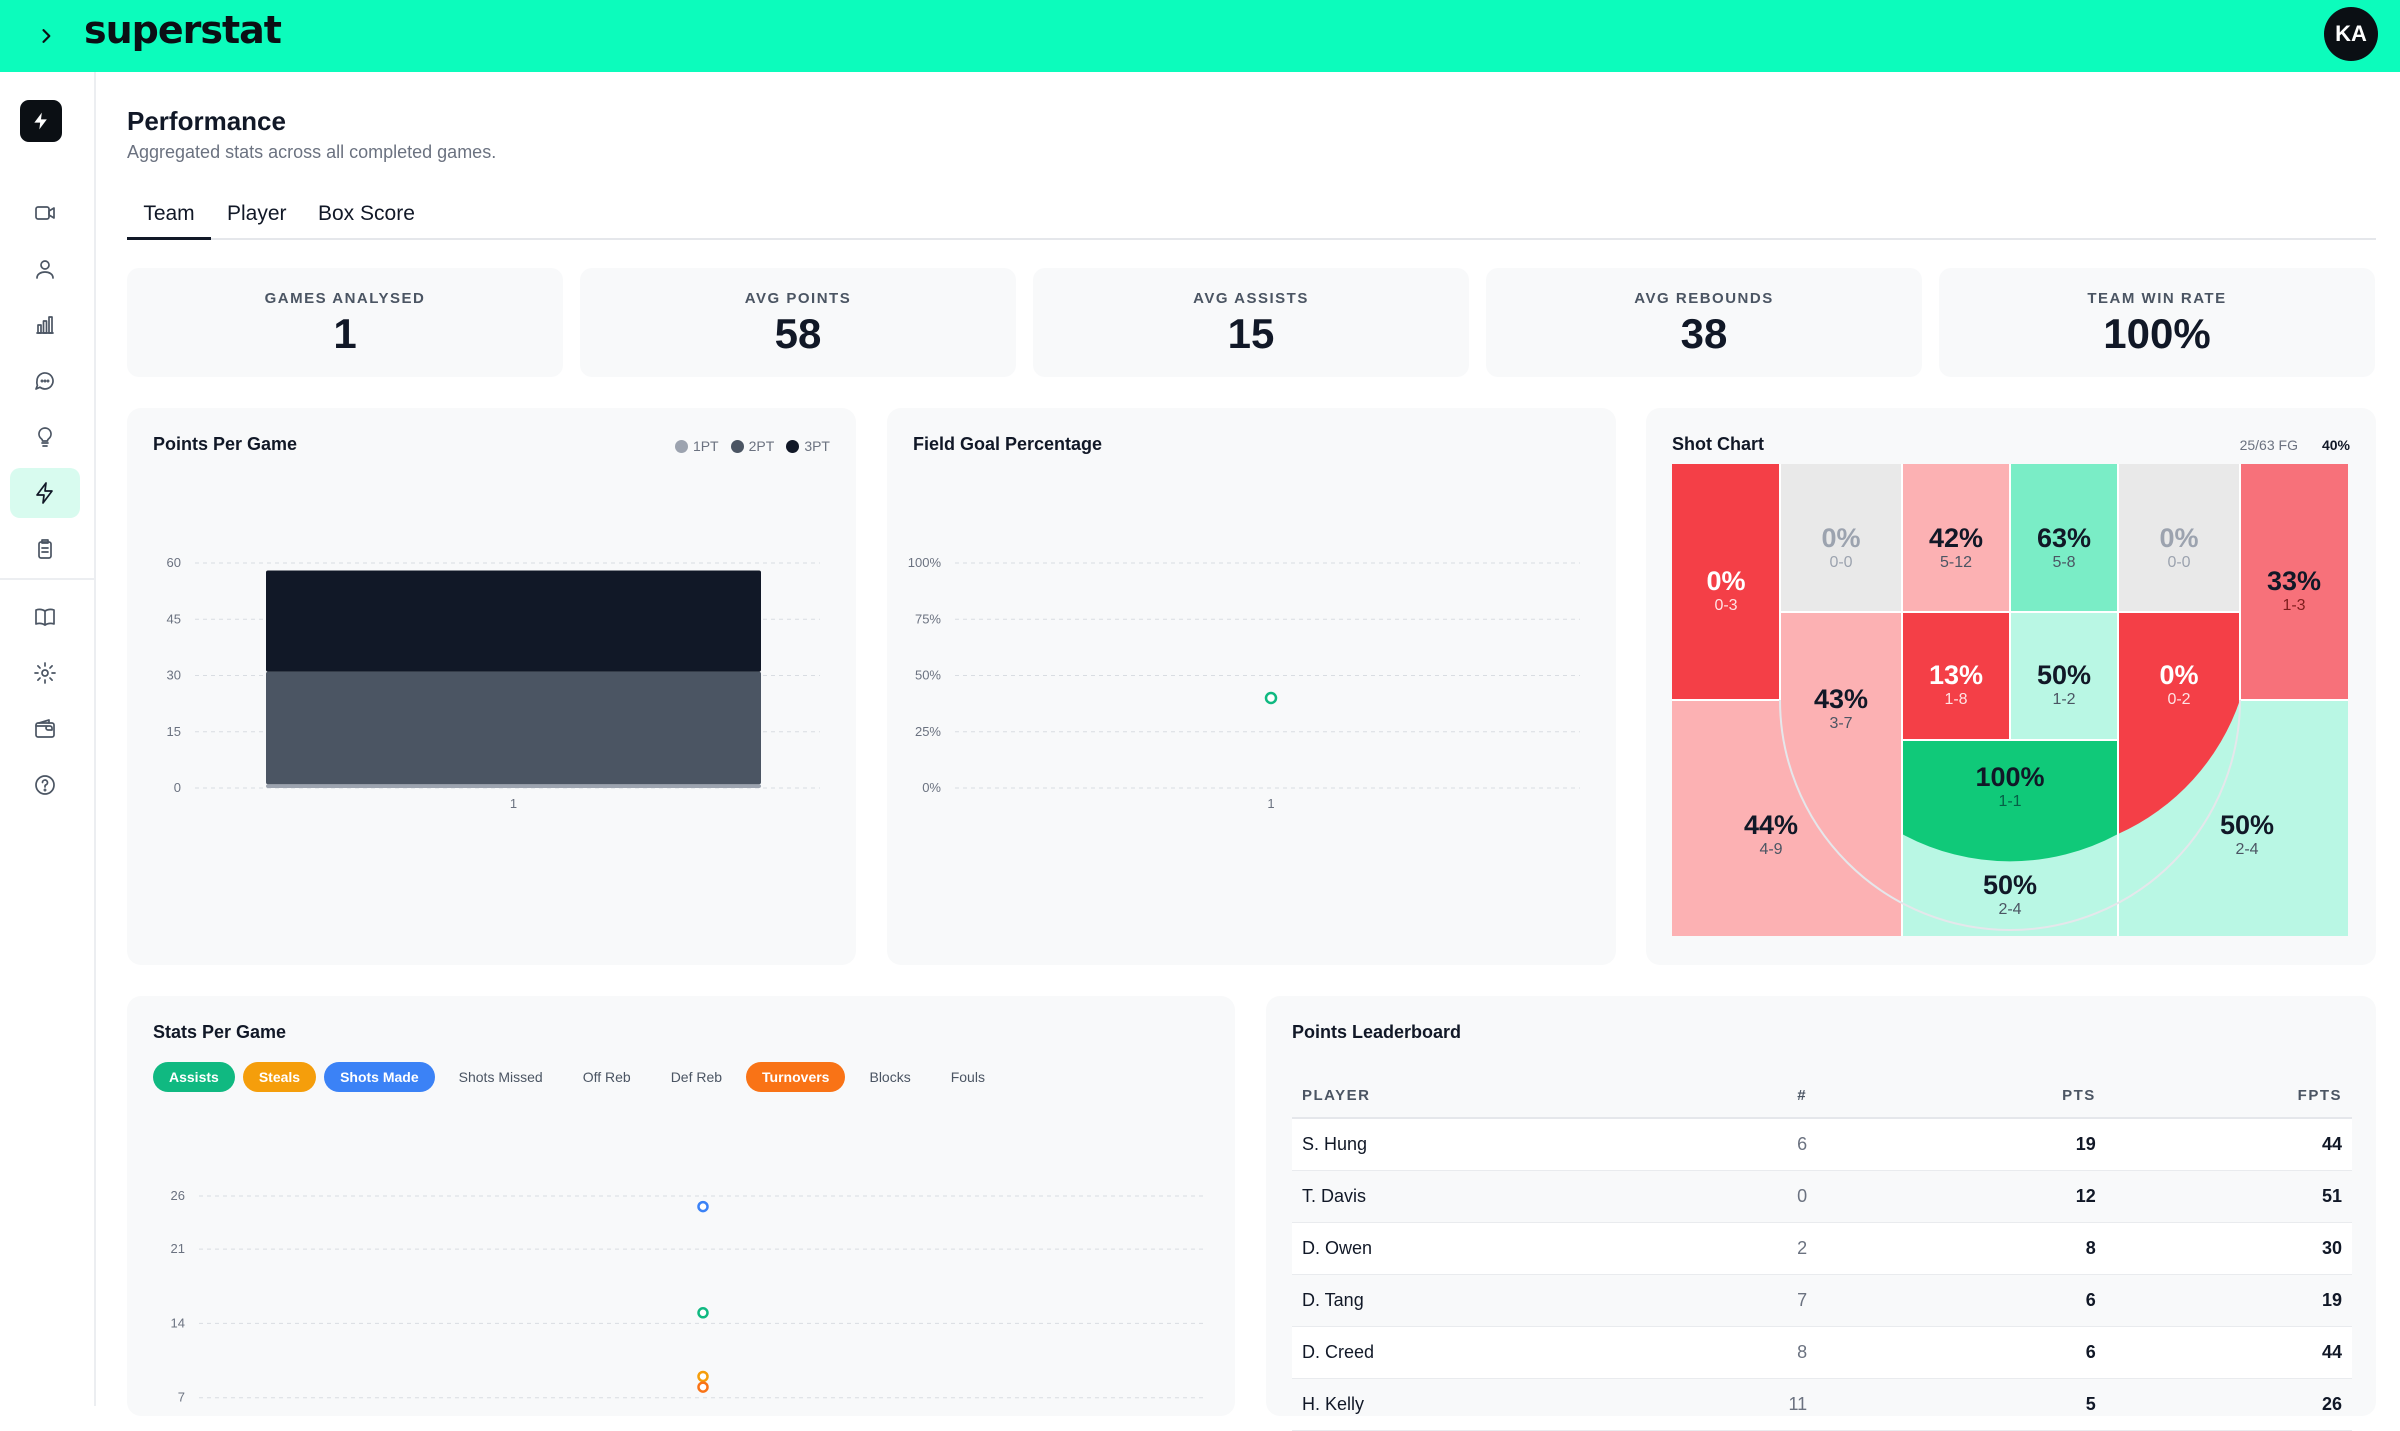 The width and height of the screenshot is (2400, 1431). What do you see at coordinates (500, 1077) in the screenshot?
I see `chip-shots-missed: Shots Missed` at bounding box center [500, 1077].